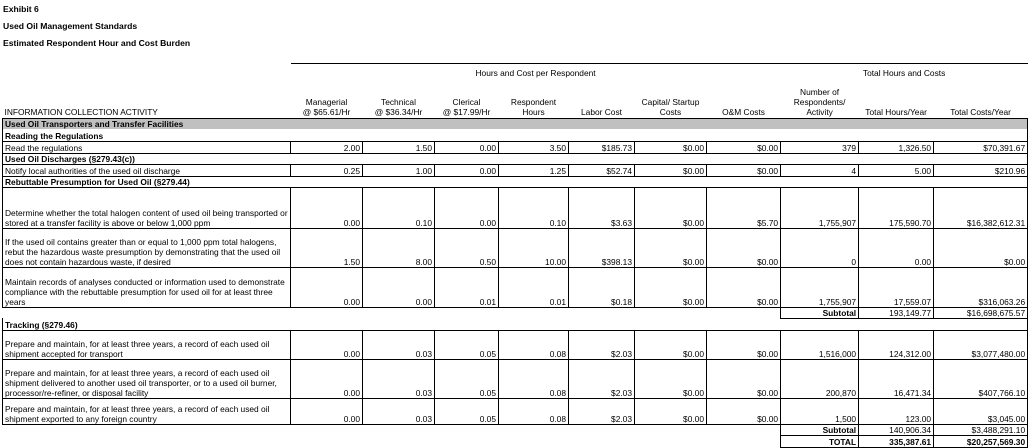 Image resolution: width=1028 pixels, height=448 pixels. What do you see at coordinates (896, 170) in the screenshot?
I see `cell-value: 5.00` at bounding box center [896, 170].